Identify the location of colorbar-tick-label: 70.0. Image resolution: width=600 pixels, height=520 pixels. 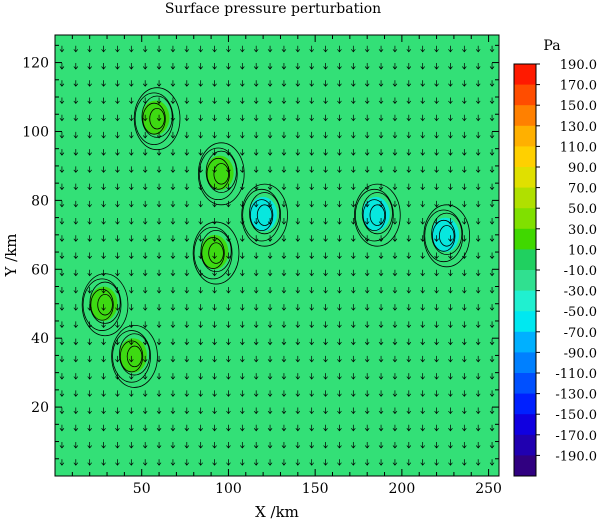
(582, 189).